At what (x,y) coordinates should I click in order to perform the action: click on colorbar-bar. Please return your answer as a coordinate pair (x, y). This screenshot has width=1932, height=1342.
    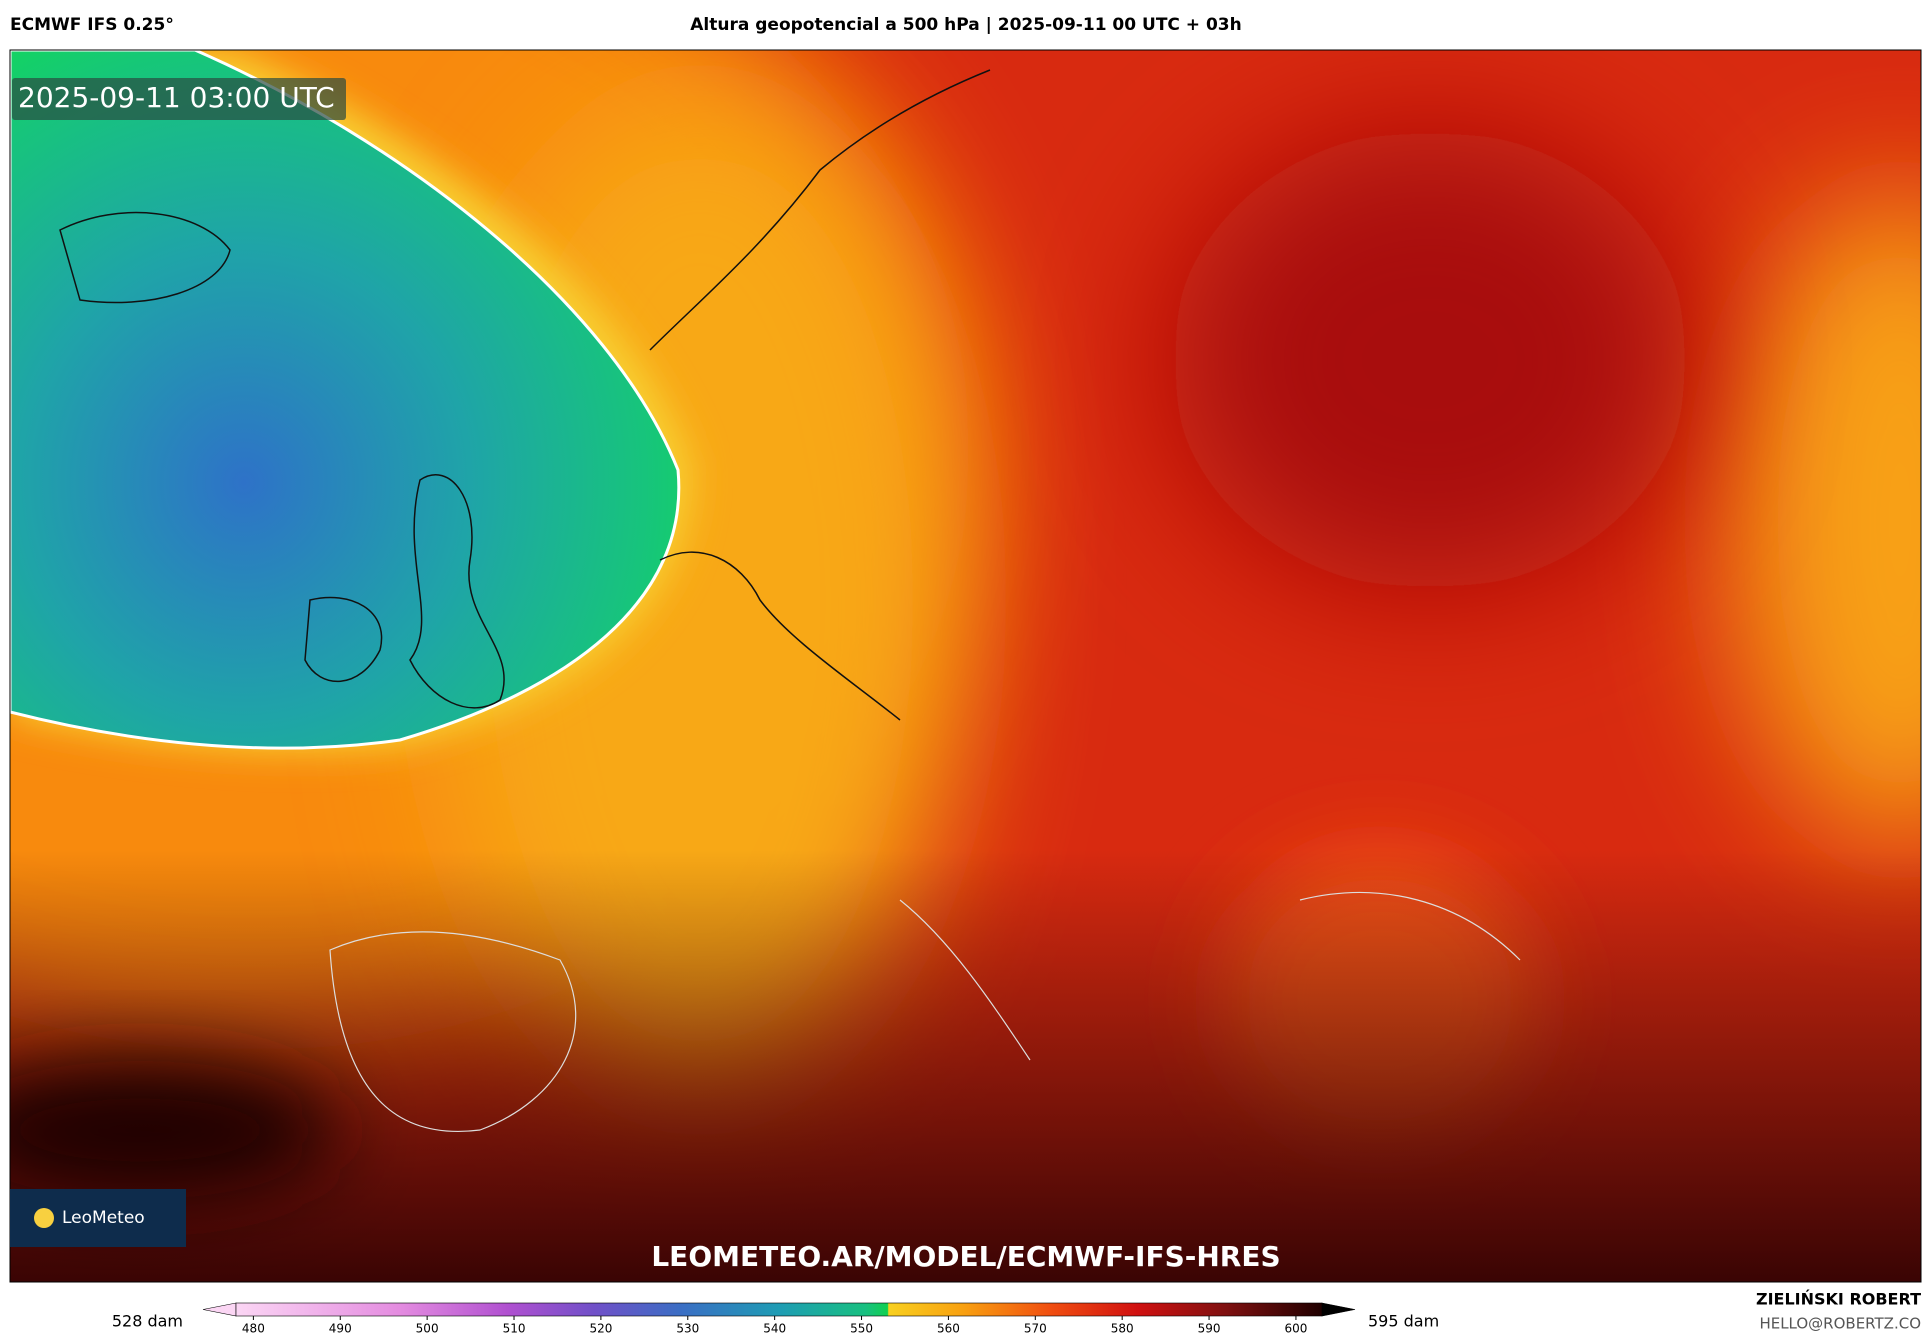
    Looking at the image, I should click on (779, 1309).